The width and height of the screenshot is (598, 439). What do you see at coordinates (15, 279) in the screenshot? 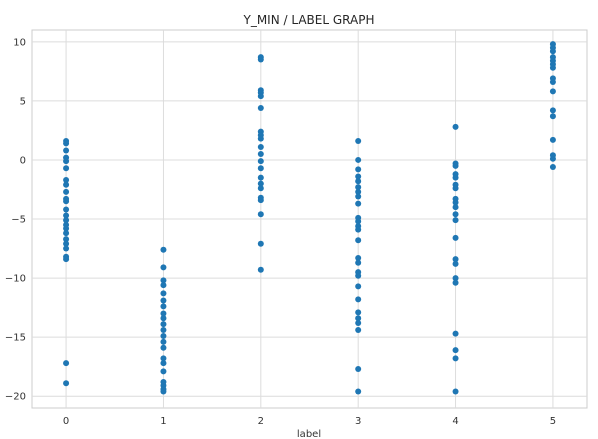
I see `y-tick-label: −10` at bounding box center [15, 279].